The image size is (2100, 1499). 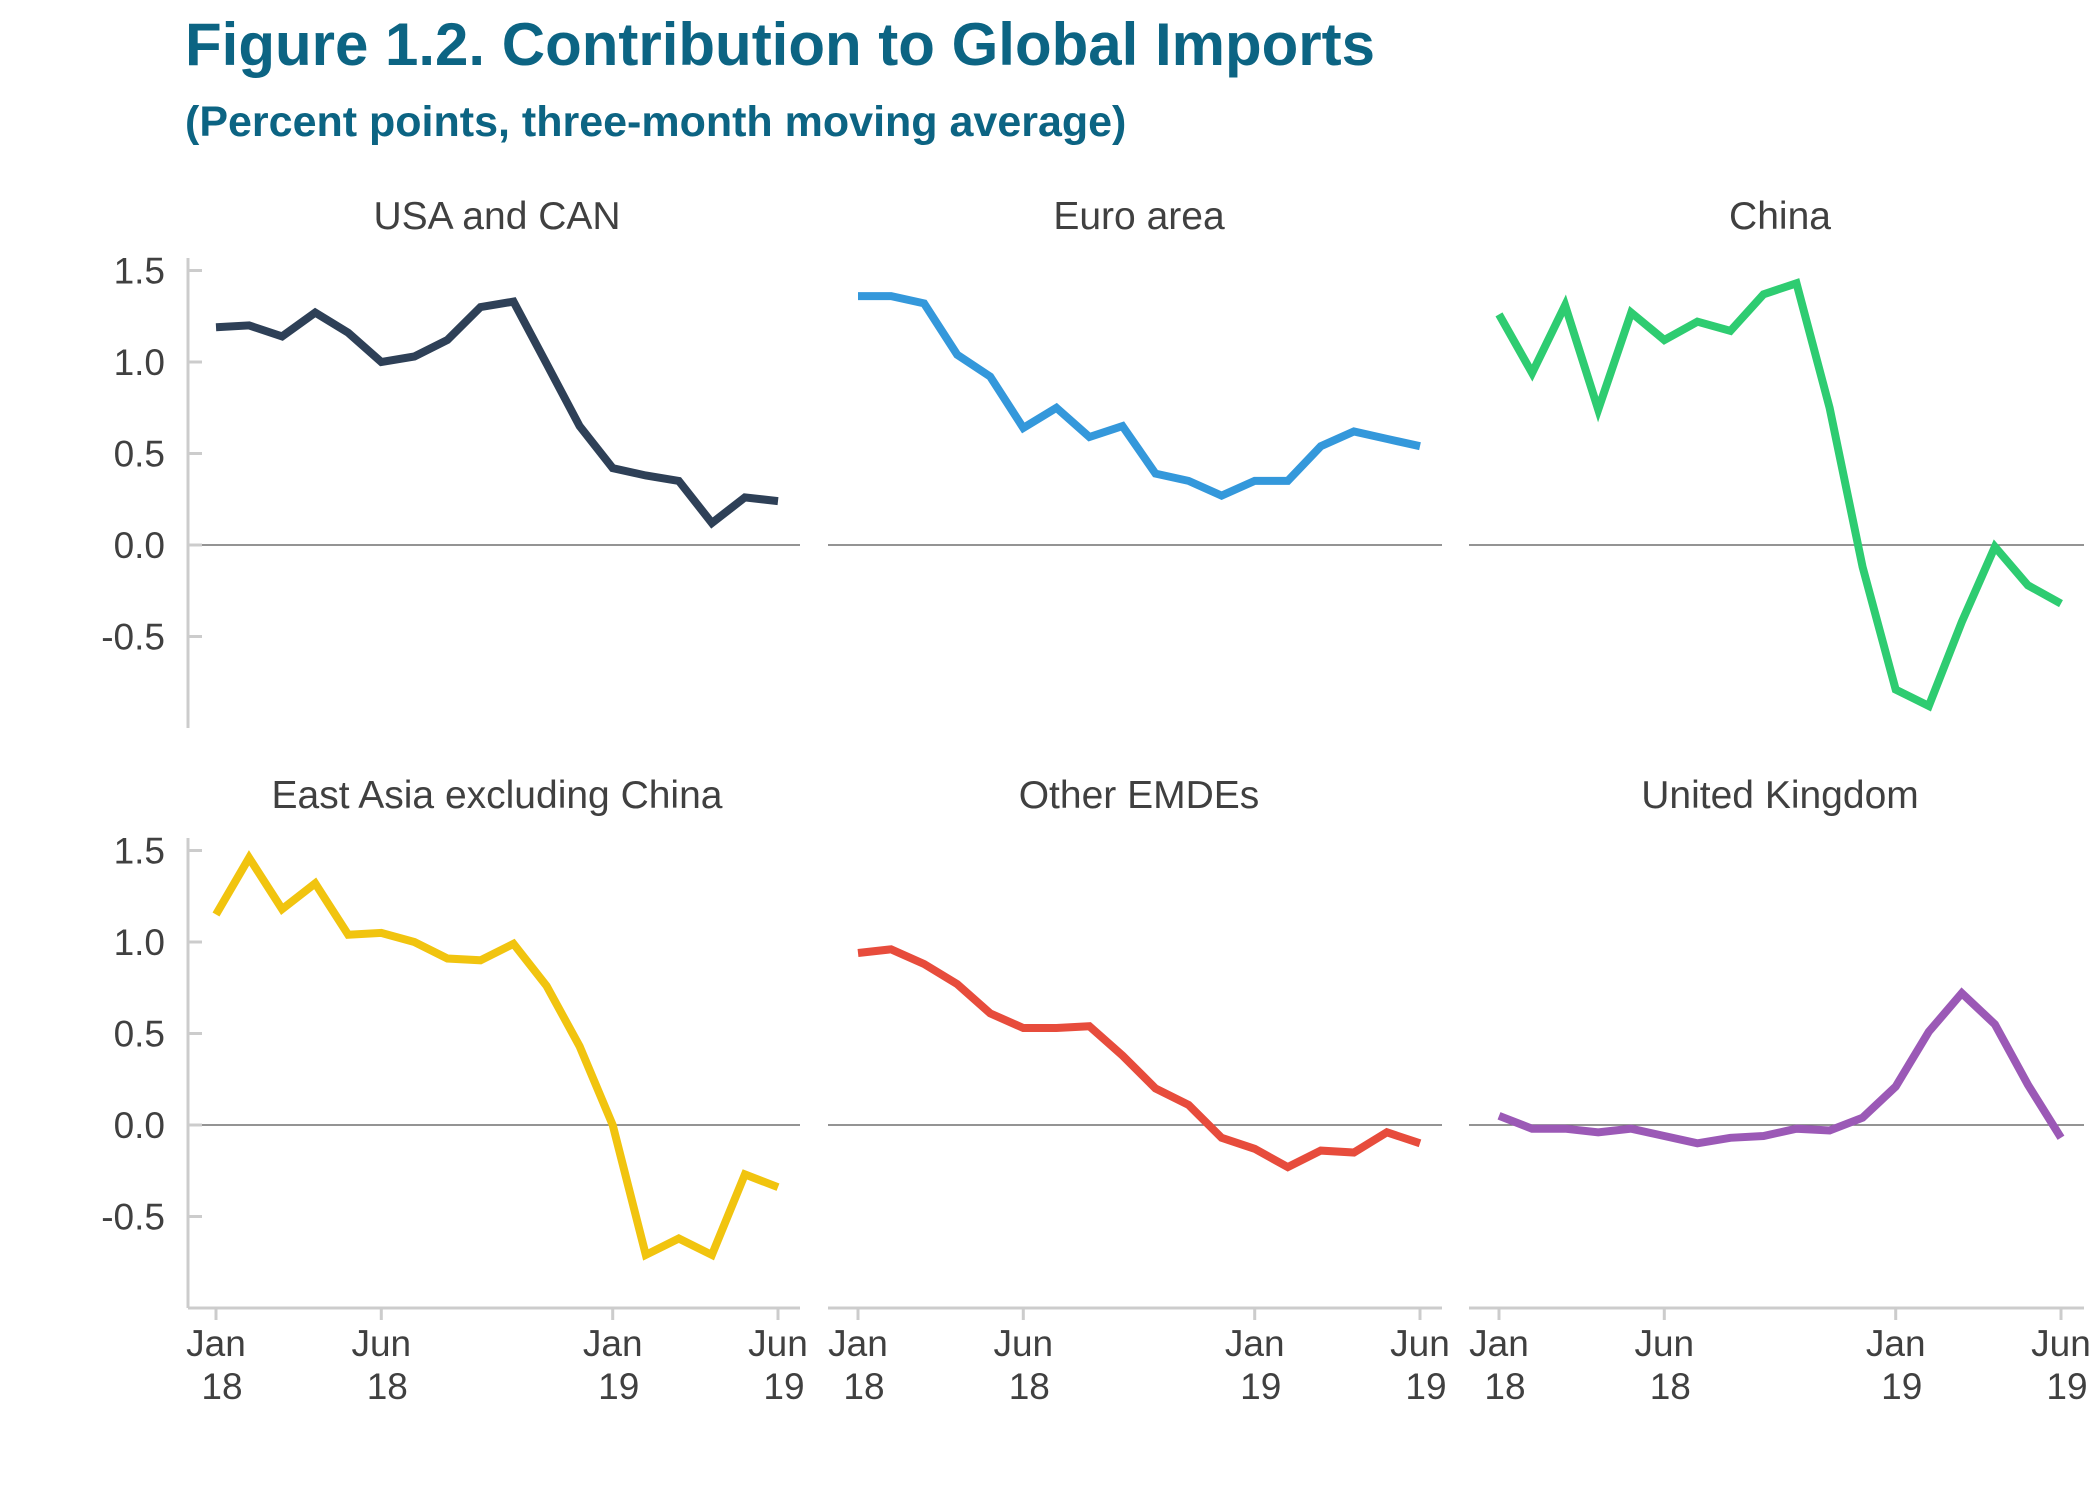 I want to click on series-line-china, so click(x=1779, y=495).